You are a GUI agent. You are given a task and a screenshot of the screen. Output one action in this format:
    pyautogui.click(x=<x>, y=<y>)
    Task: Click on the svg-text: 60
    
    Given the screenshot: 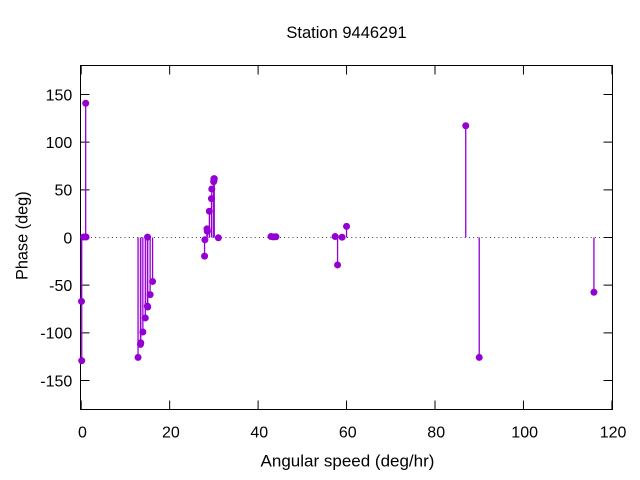 What is the action you would take?
    pyautogui.click(x=348, y=432)
    